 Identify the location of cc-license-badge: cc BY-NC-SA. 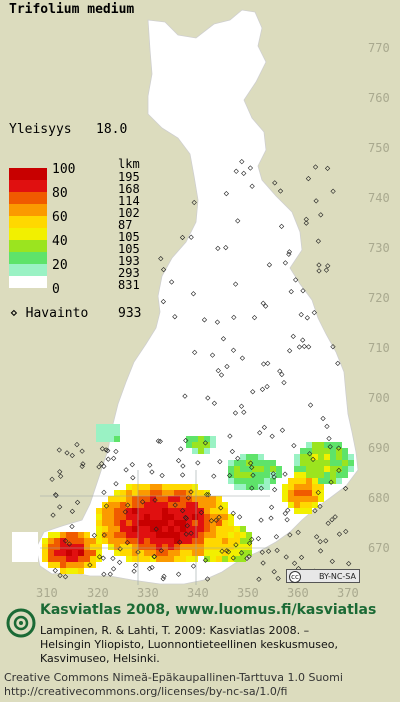
(323, 576).